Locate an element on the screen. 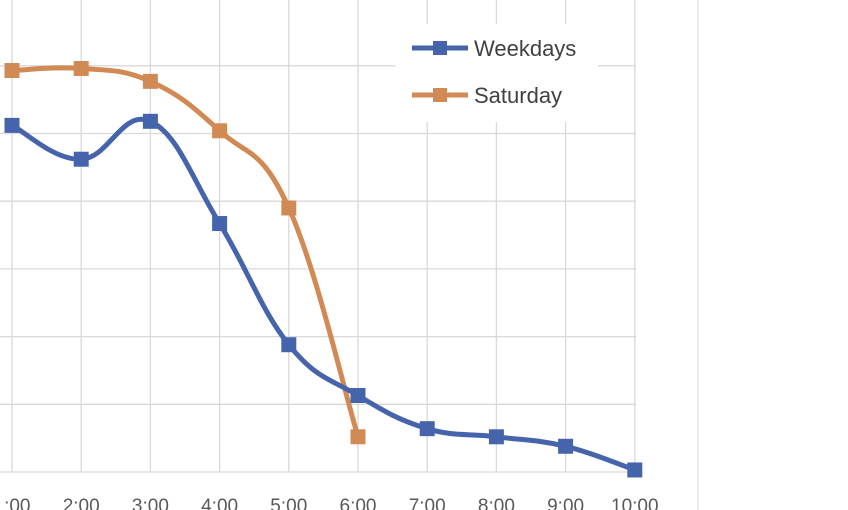 The image size is (848, 510). legend: Weekdays Saturday is located at coordinates (497, 73).